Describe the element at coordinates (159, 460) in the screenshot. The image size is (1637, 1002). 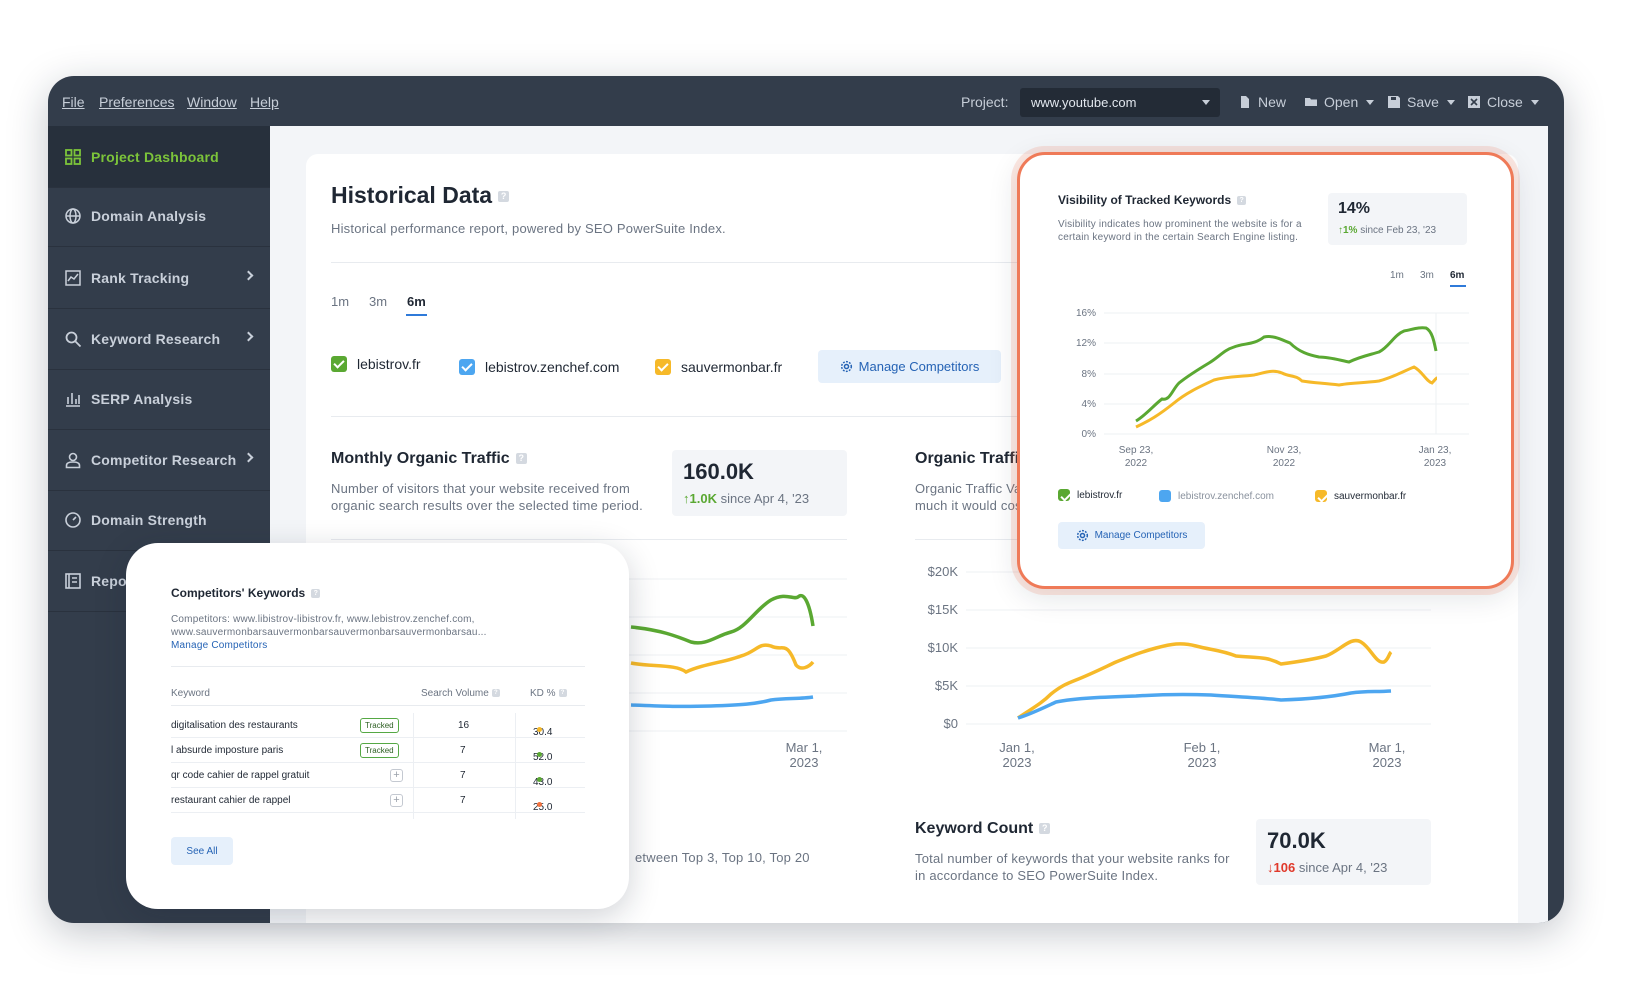
I see `sidebar-item-competitor-research: Competitor Research` at that location.